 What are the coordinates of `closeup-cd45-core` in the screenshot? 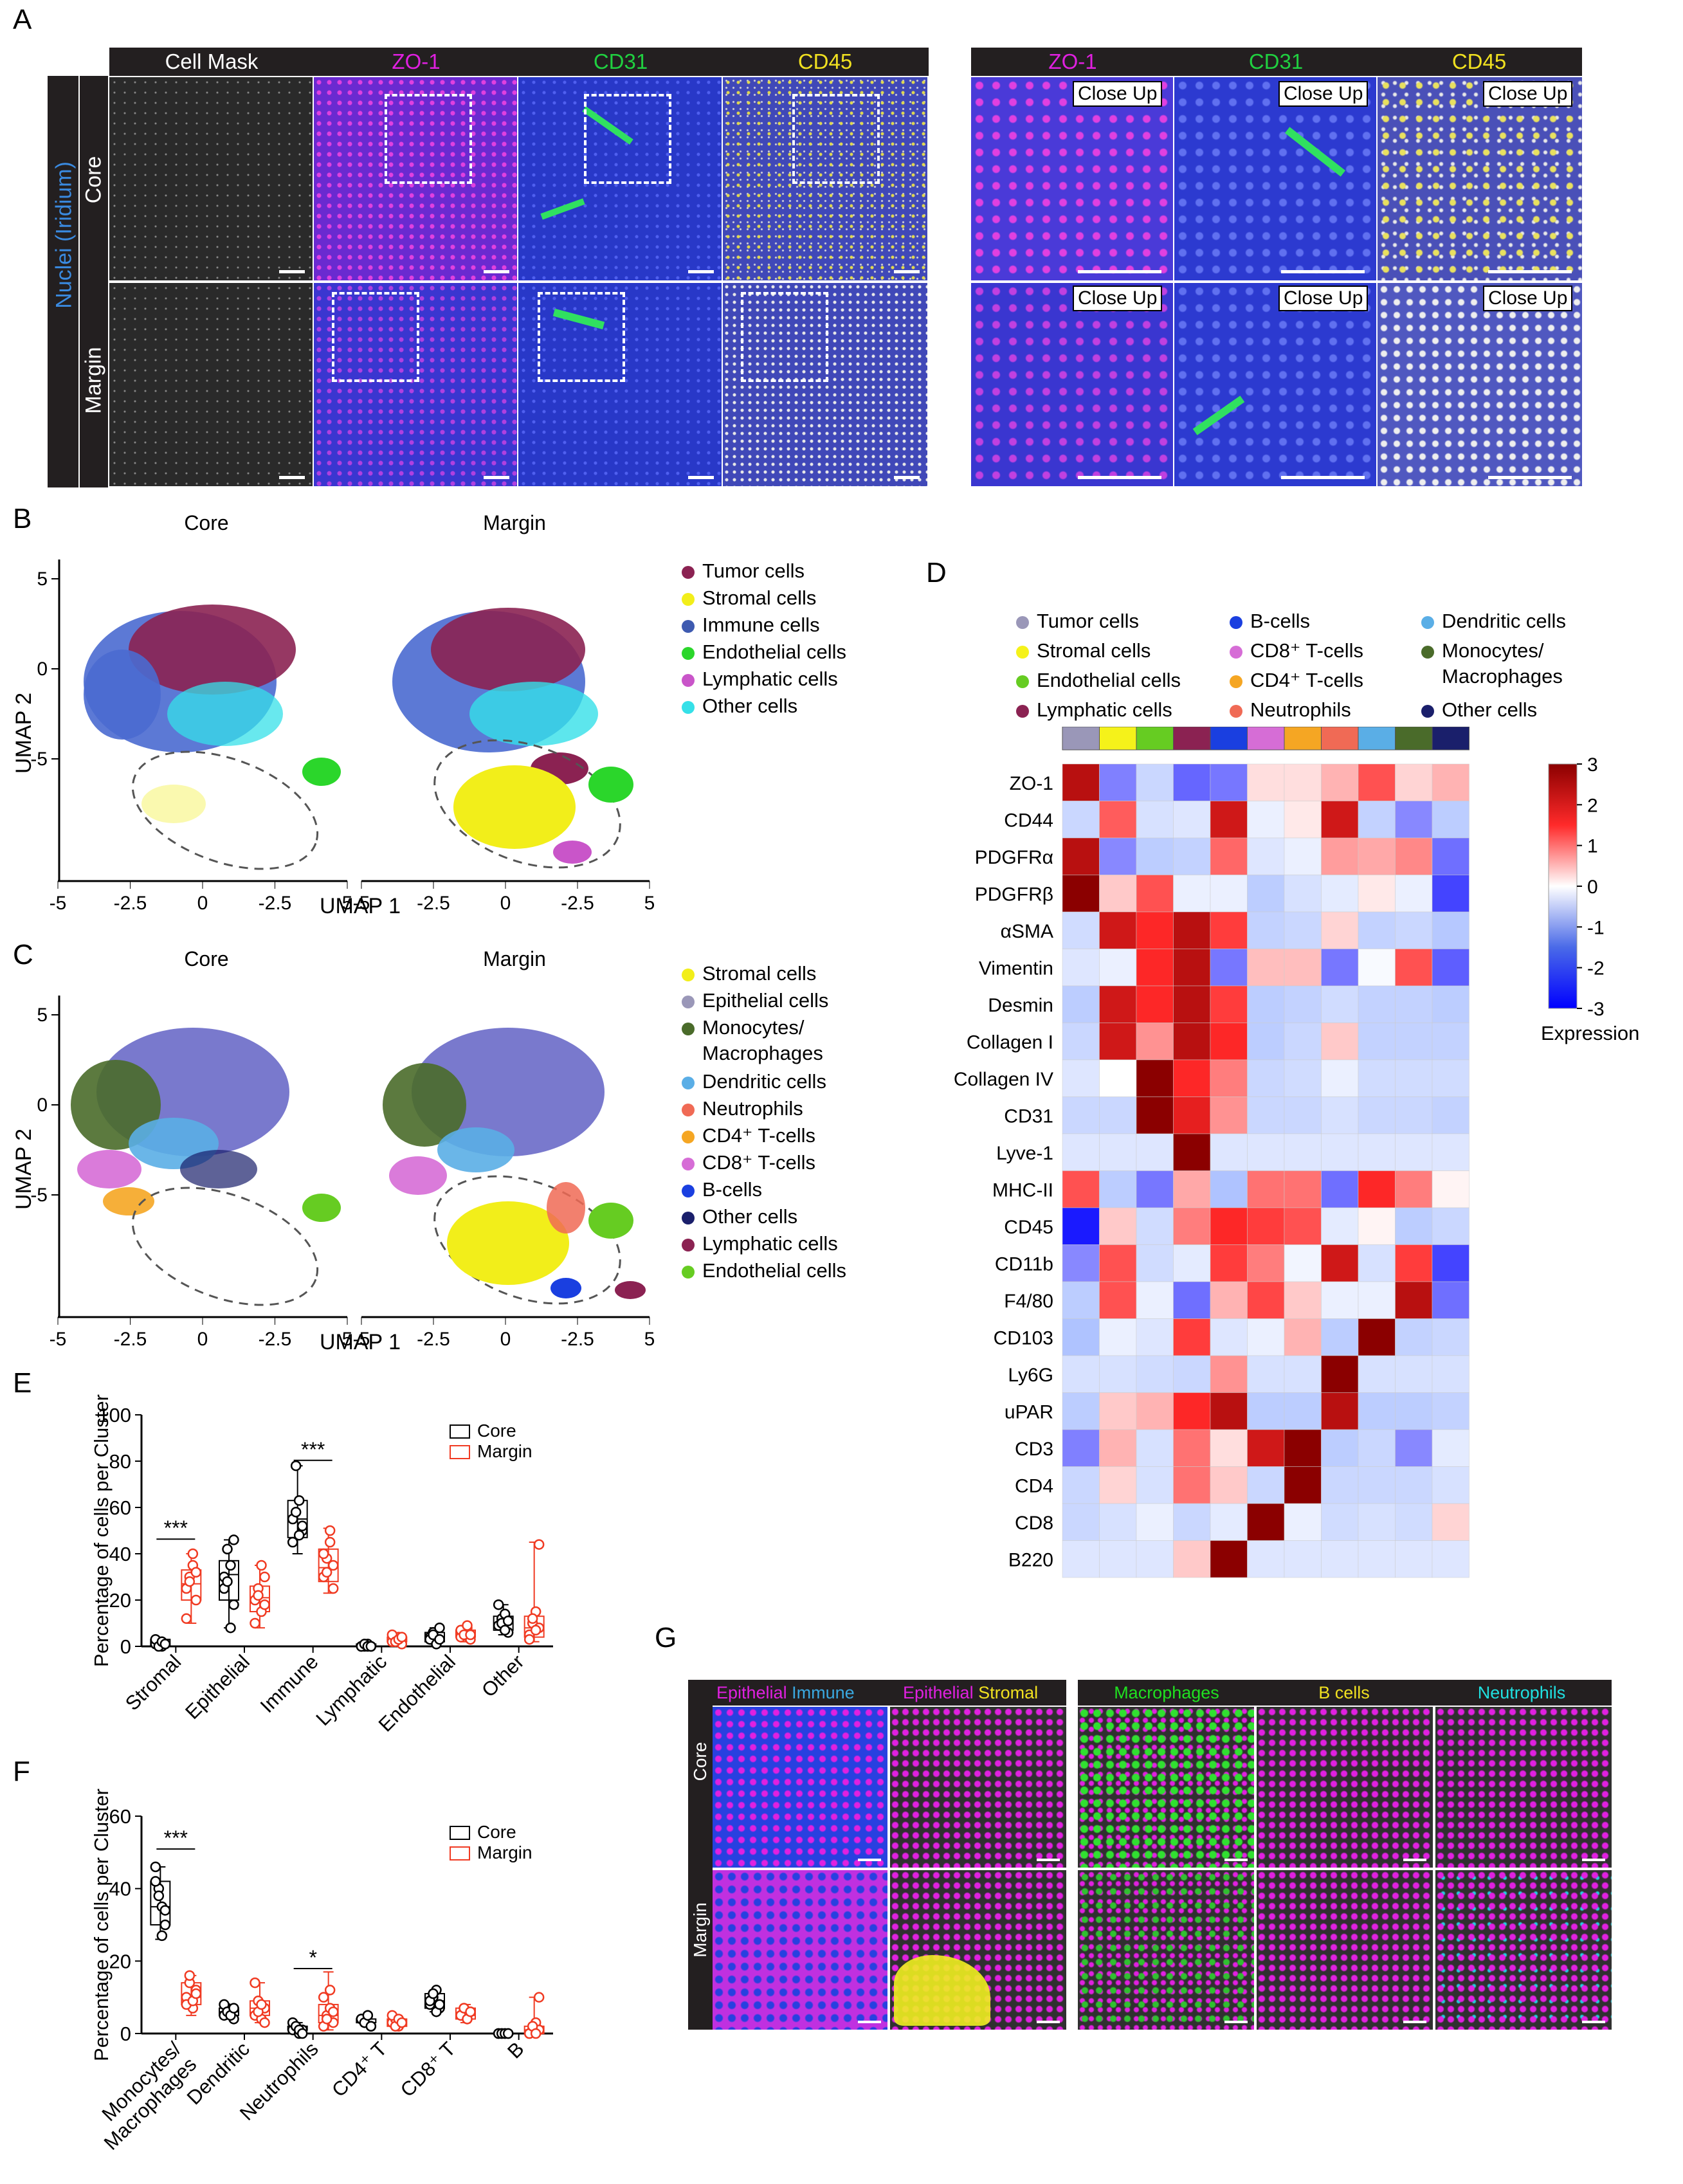 It's located at (1480, 178).